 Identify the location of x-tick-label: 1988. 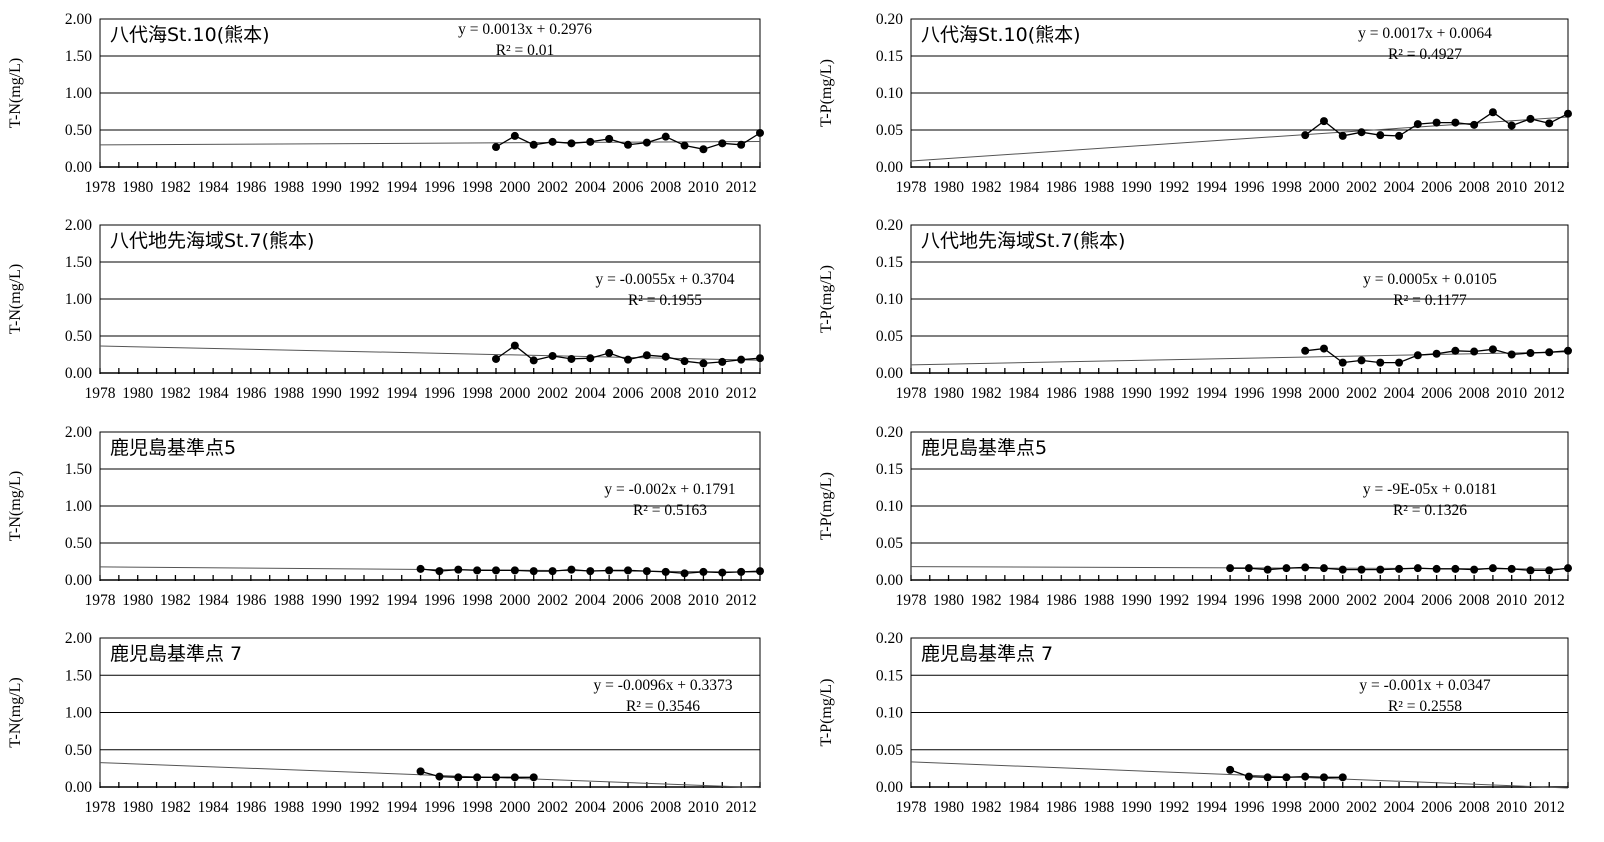
(288, 393).